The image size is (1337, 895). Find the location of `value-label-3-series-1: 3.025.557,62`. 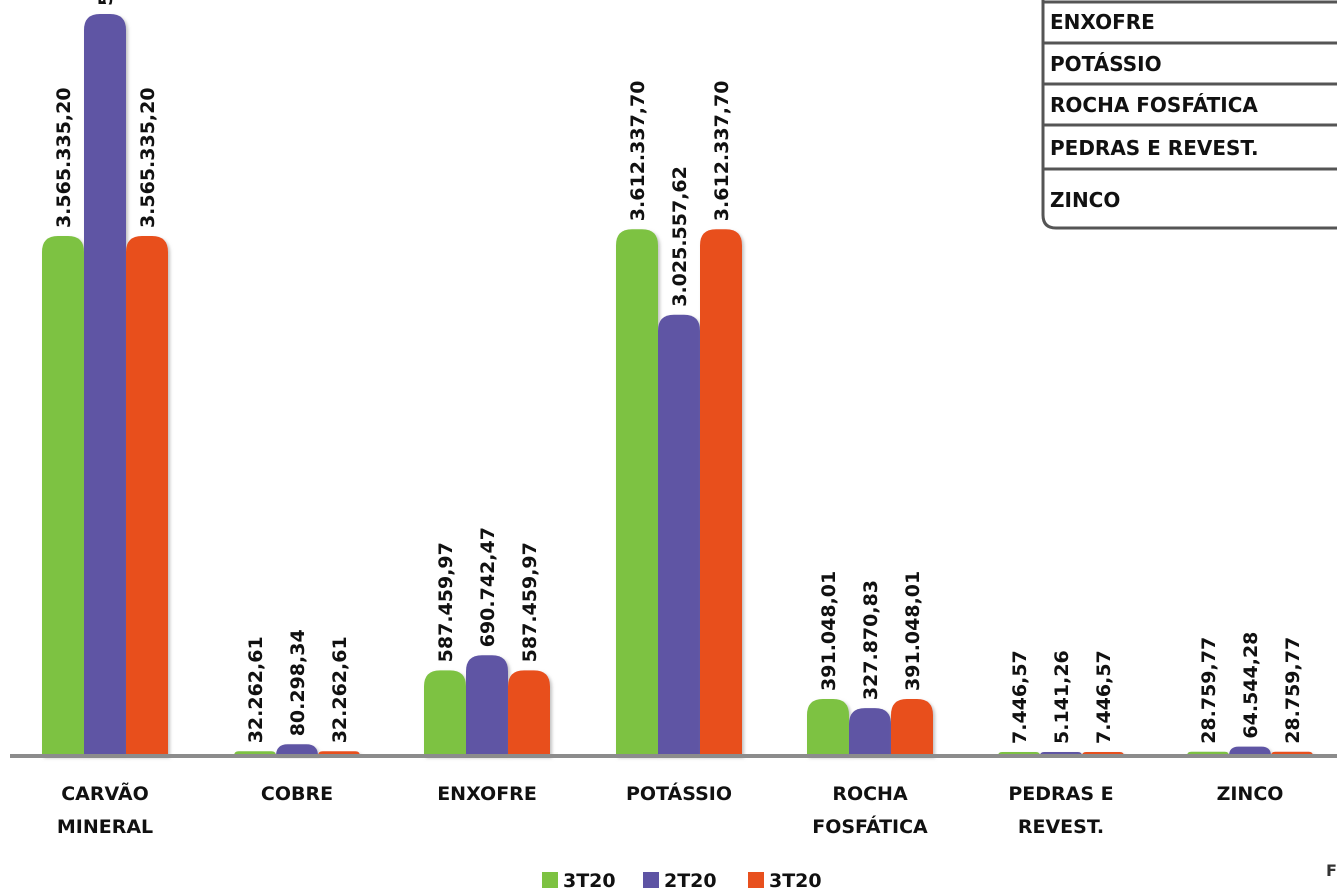

value-label-3-series-1: 3.025.557,62 is located at coordinates (680, 236).